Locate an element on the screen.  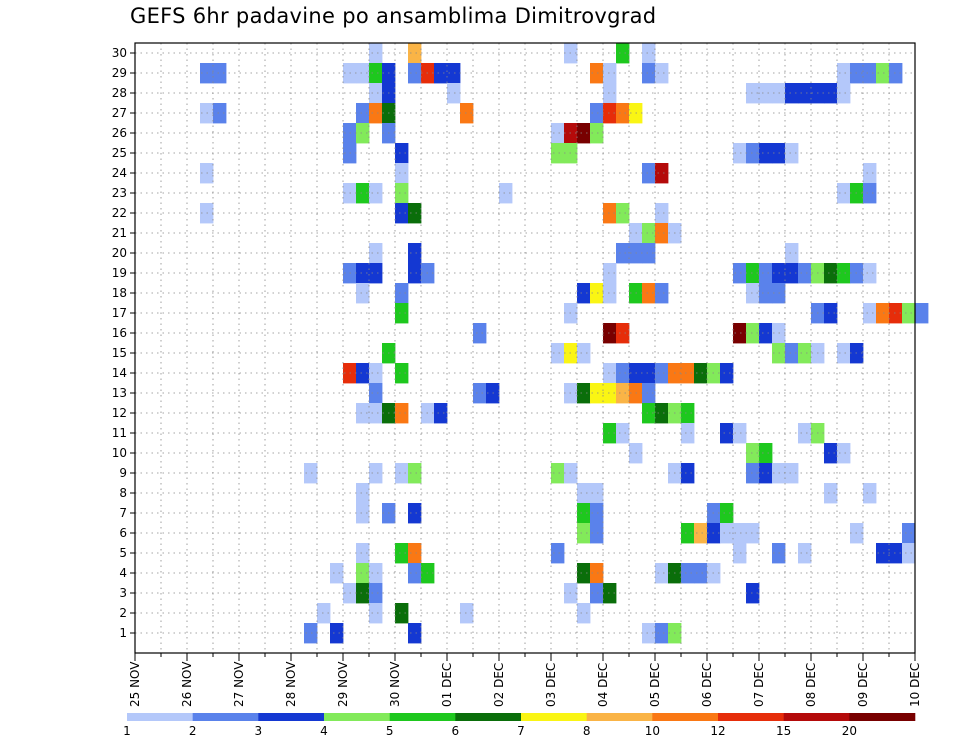
x-tick-label: 28 NOV is located at coordinates (291, 684).